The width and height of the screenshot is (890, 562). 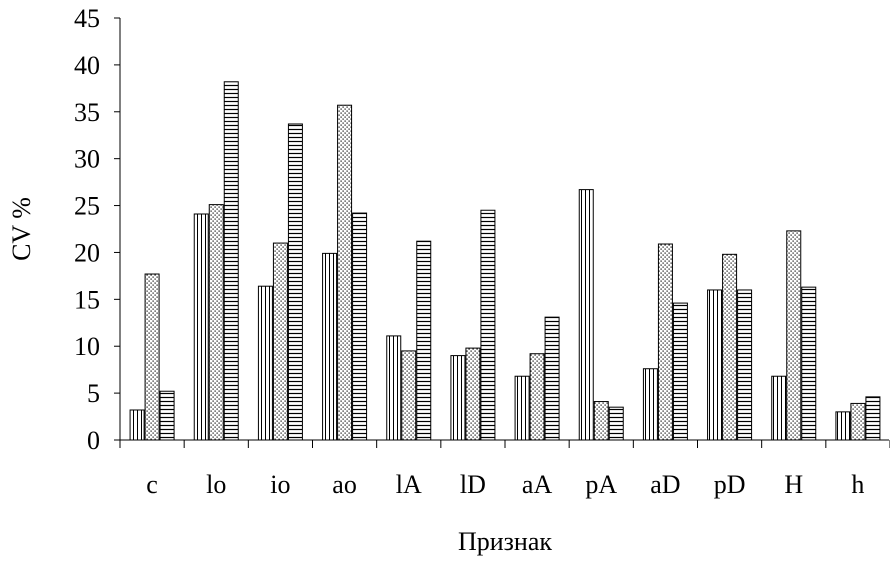 What do you see at coordinates (21, 229) in the screenshot?
I see `y-axis-title: CV %` at bounding box center [21, 229].